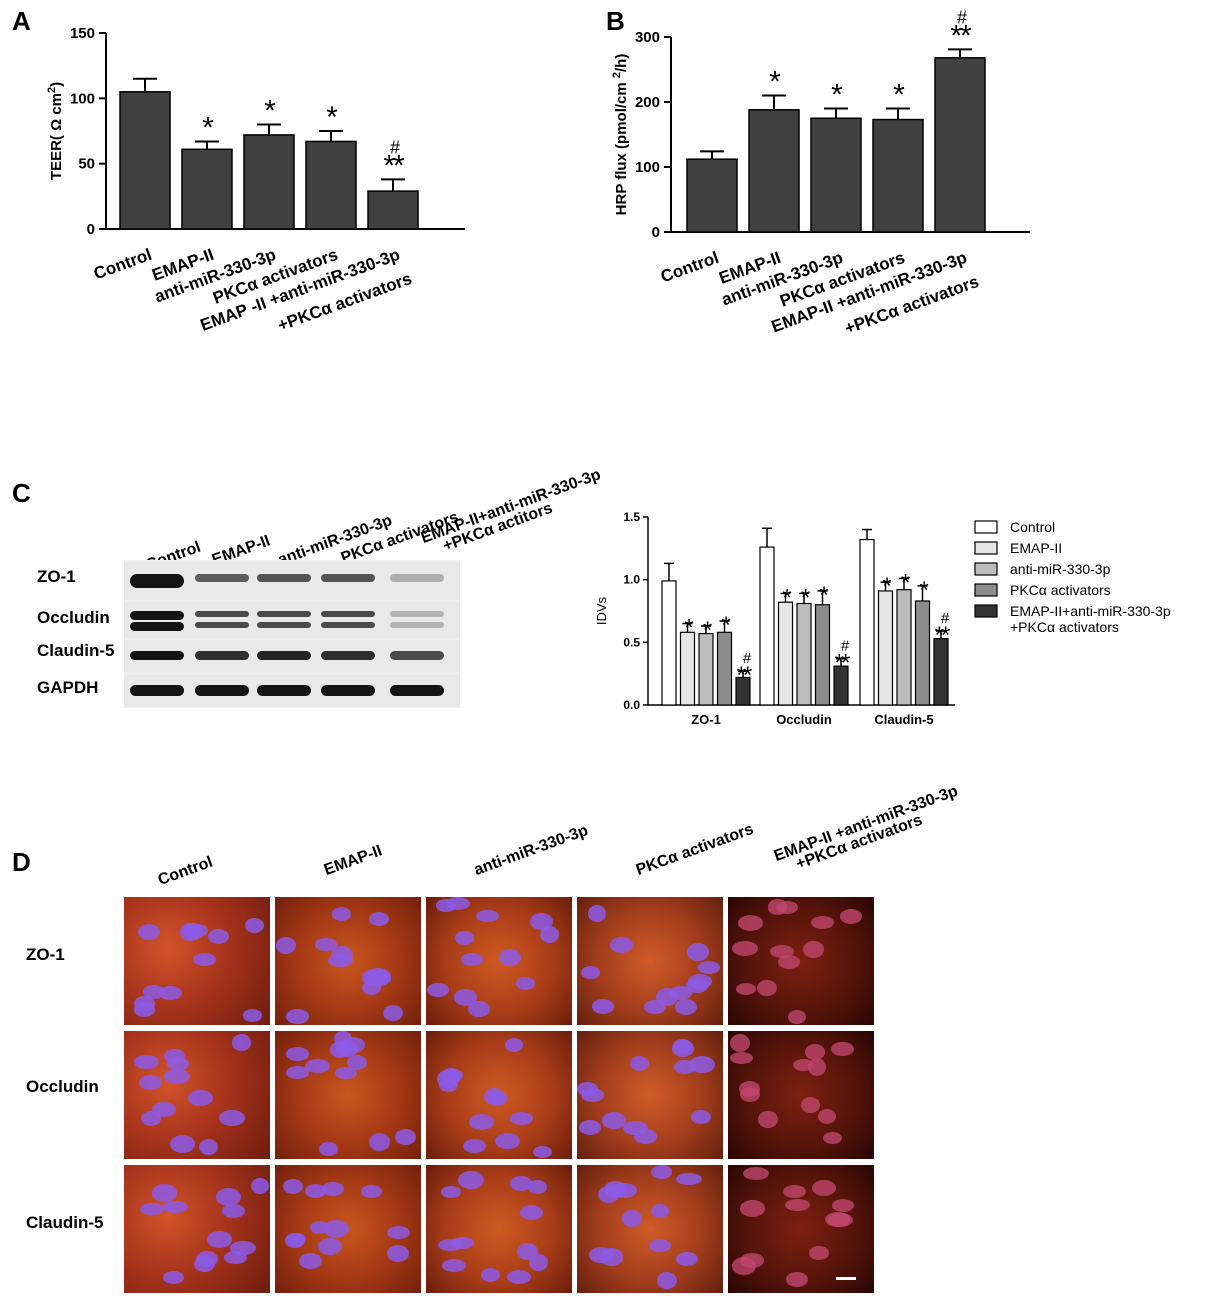  I want to click on y-tick-label: 300, so click(647, 37).